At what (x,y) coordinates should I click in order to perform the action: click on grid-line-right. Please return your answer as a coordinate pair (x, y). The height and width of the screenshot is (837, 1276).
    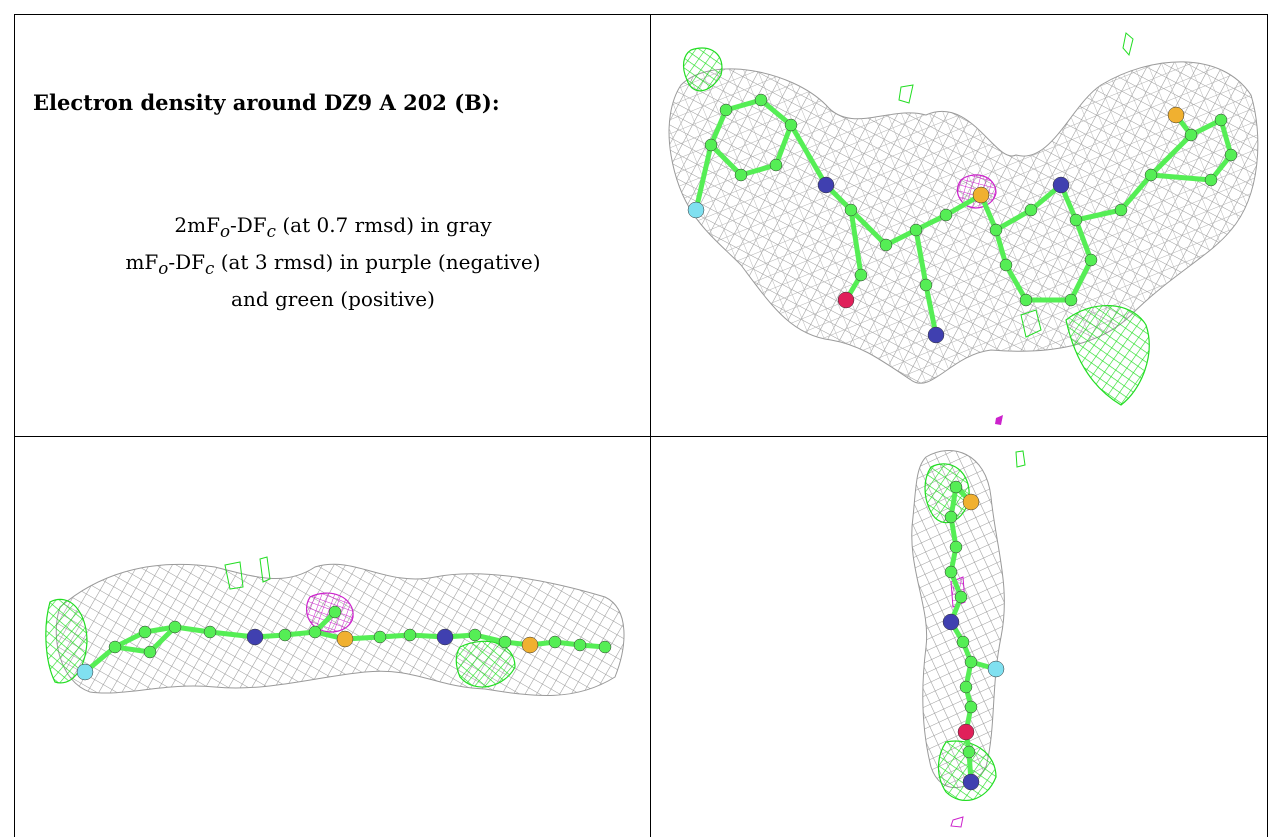
    Looking at the image, I should click on (1267, 425).